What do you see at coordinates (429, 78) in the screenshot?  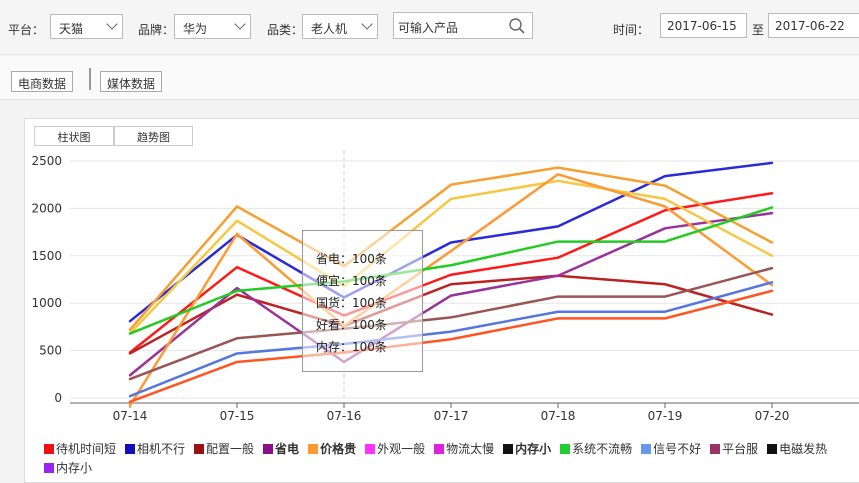 I see `data-tabs-bar: 电商数据 媒体数据` at bounding box center [429, 78].